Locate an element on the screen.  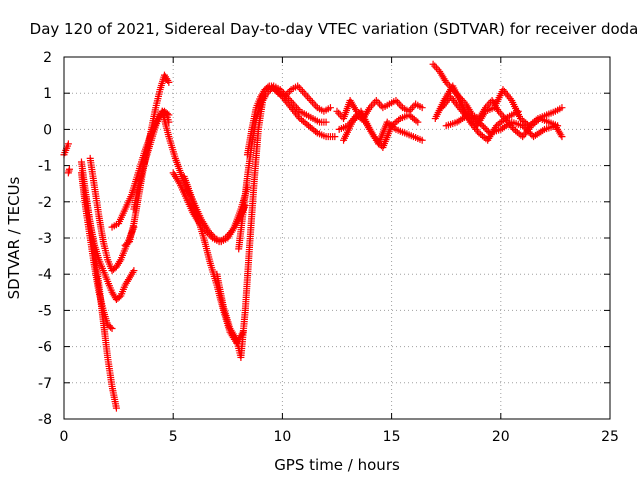
y-tick-label: -1 is located at coordinates (45, 167).